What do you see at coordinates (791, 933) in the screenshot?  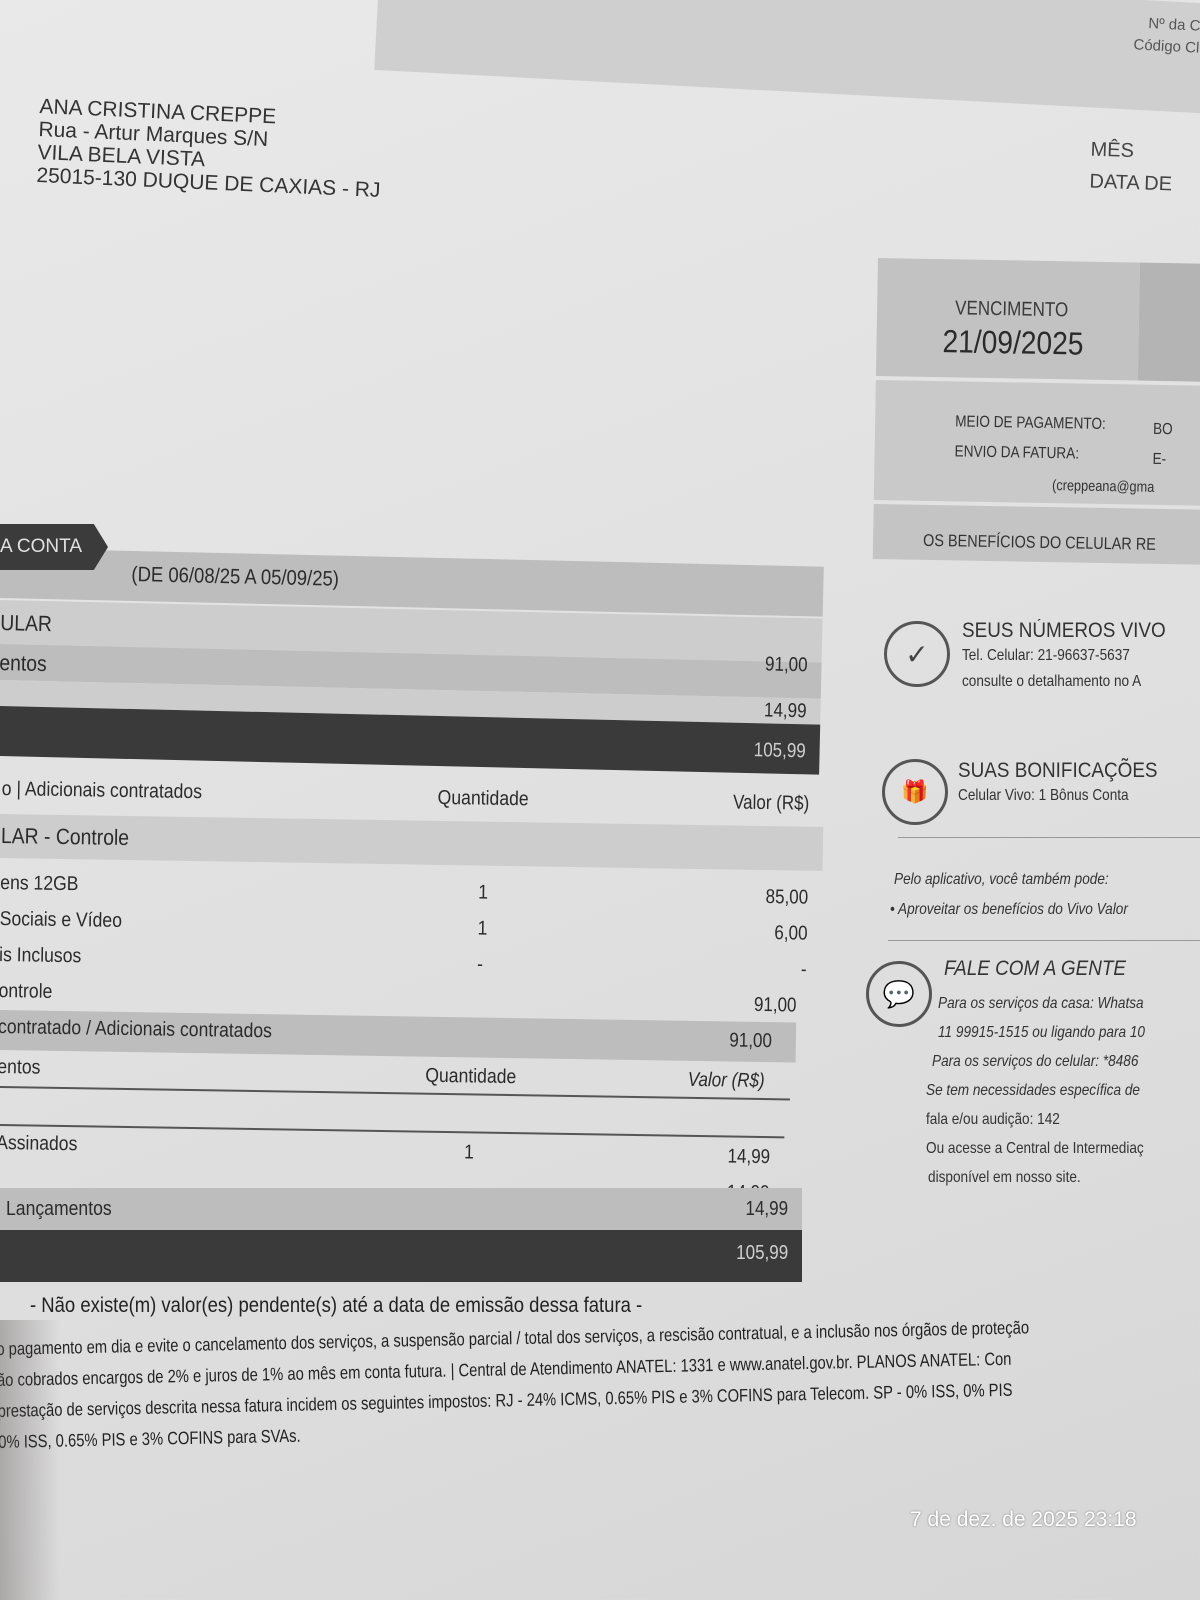 I see `item-value: 6,00` at bounding box center [791, 933].